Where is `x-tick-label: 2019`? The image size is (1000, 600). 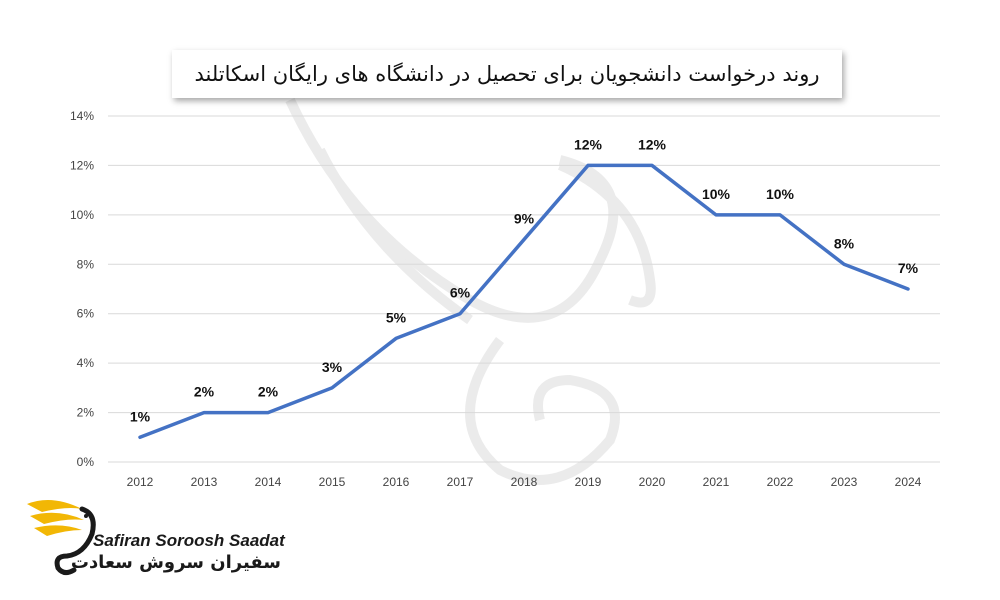 x-tick-label: 2019 is located at coordinates (588, 482).